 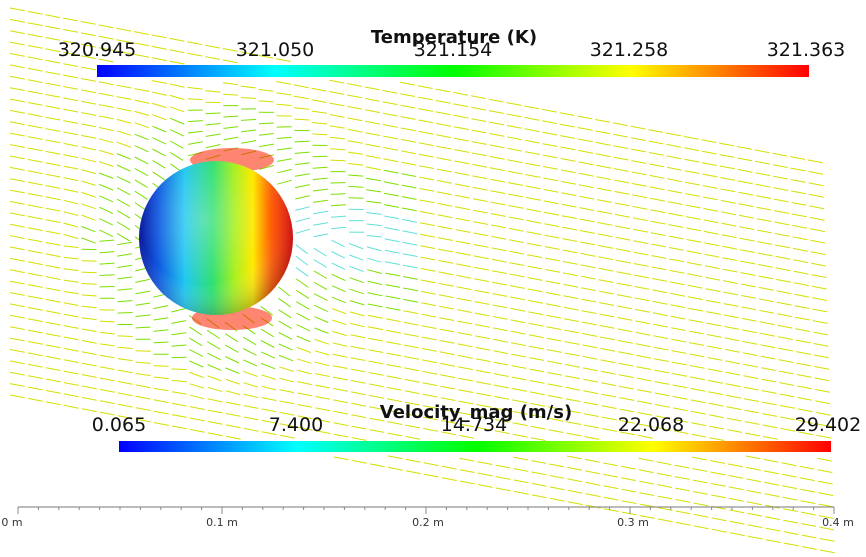 What do you see at coordinates (119, 425) in the screenshot?
I see `velocity-tick-0: 0.065` at bounding box center [119, 425].